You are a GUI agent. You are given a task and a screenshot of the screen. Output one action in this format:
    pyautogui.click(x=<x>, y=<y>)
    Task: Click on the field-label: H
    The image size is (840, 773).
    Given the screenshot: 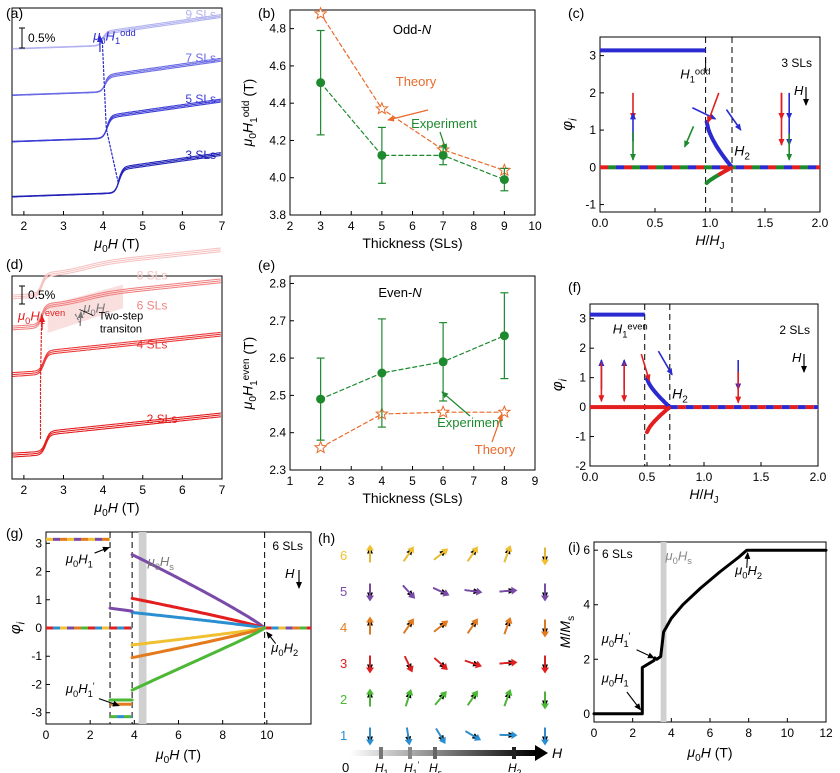 What is the action you would take?
    pyautogui.click(x=290, y=573)
    